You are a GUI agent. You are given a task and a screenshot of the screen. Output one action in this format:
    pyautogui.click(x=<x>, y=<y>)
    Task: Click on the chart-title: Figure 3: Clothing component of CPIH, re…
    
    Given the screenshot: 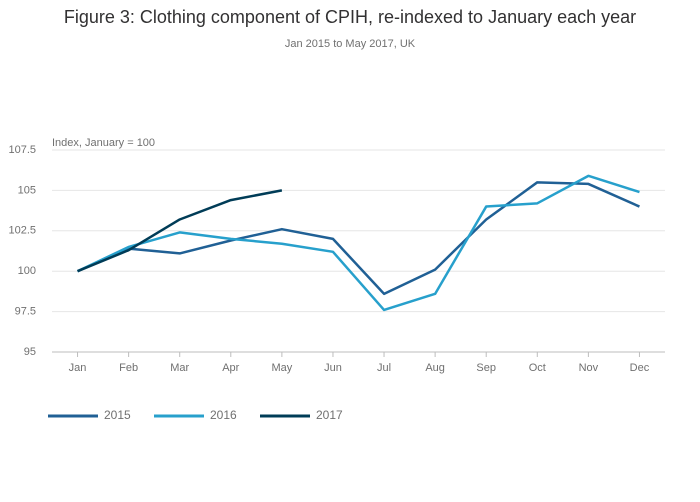 What is the action you would take?
    pyautogui.click(x=350, y=17)
    